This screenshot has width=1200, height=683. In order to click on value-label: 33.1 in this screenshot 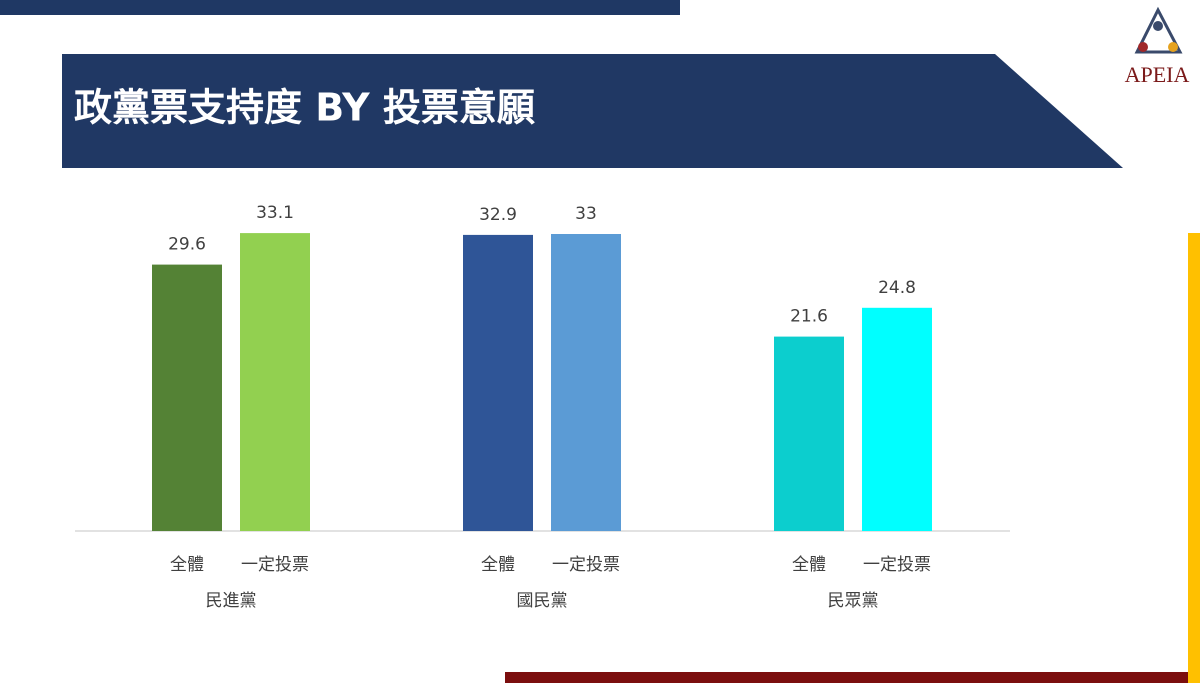, I will do `click(275, 213)`.